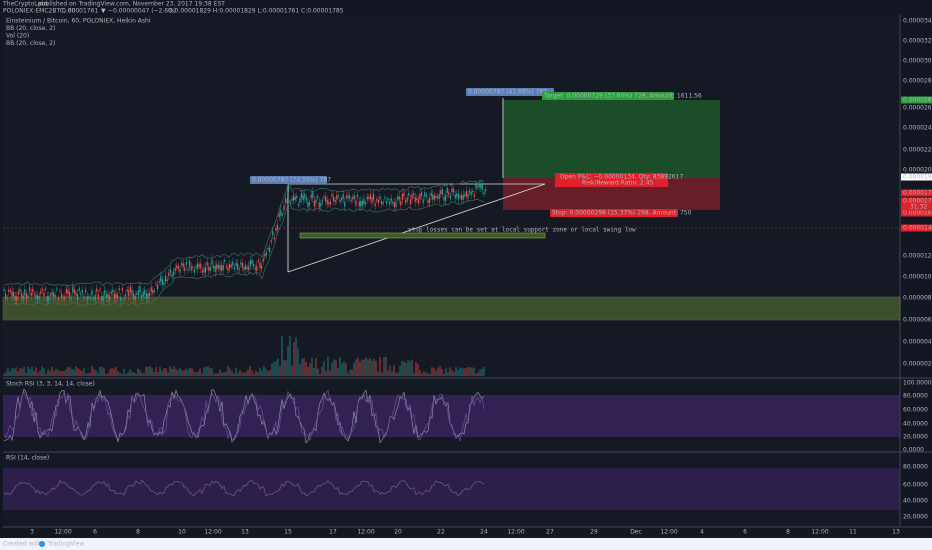  Describe the element at coordinates (451, 489) in the screenshot. I see `rsi-band` at that location.